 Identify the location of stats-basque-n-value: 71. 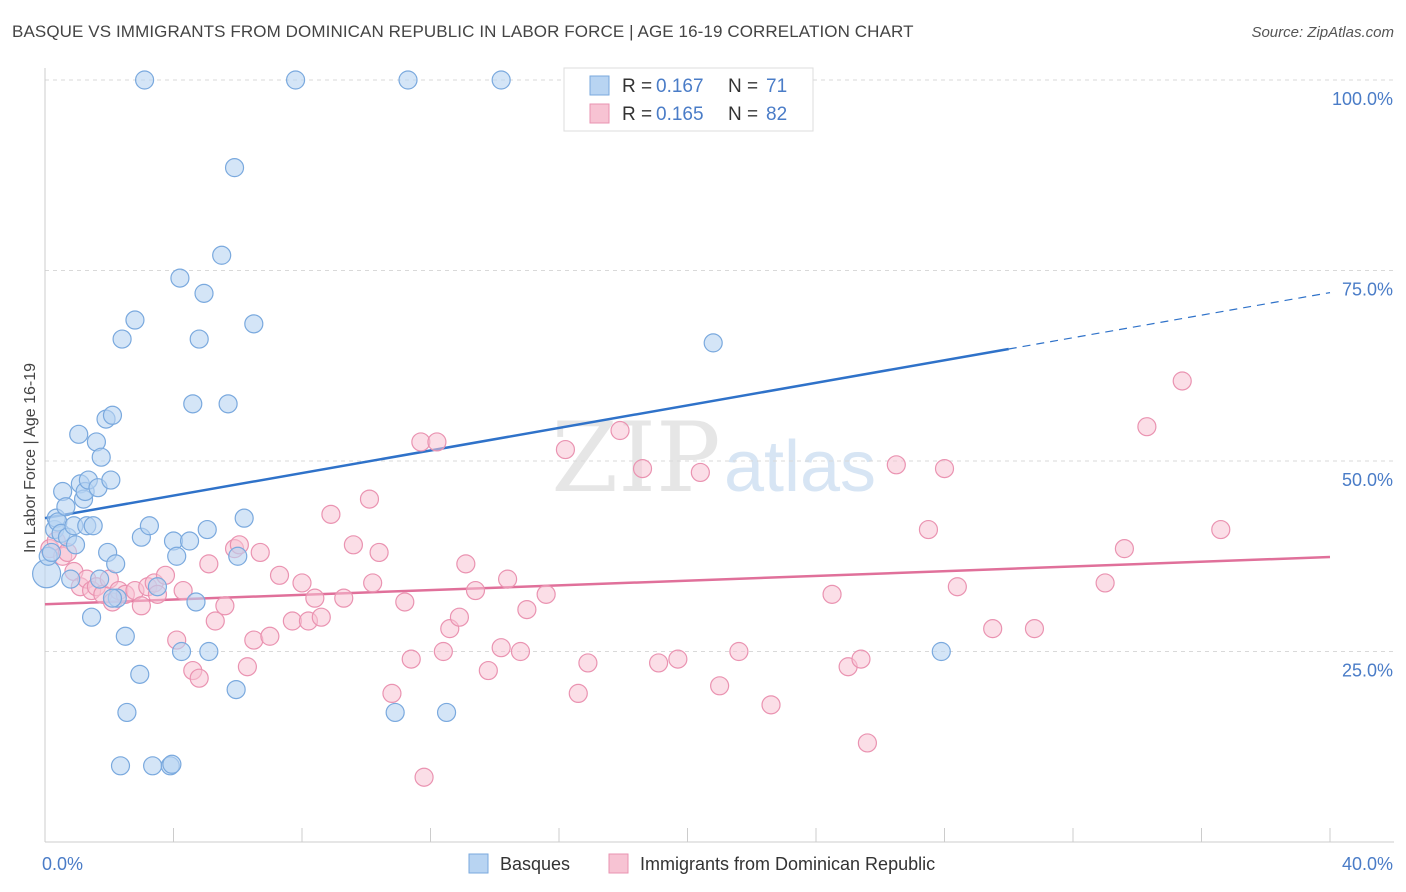
(776, 86).